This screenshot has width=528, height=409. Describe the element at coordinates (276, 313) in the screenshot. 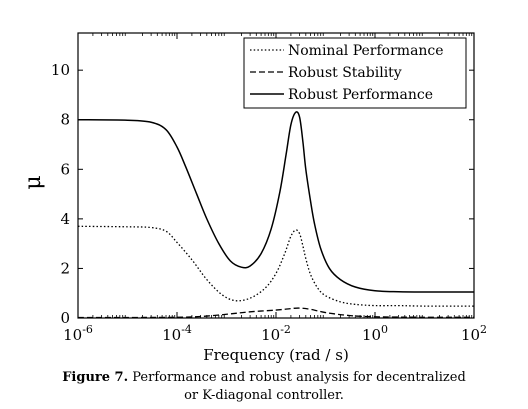

I see `series-line-dashed` at that location.